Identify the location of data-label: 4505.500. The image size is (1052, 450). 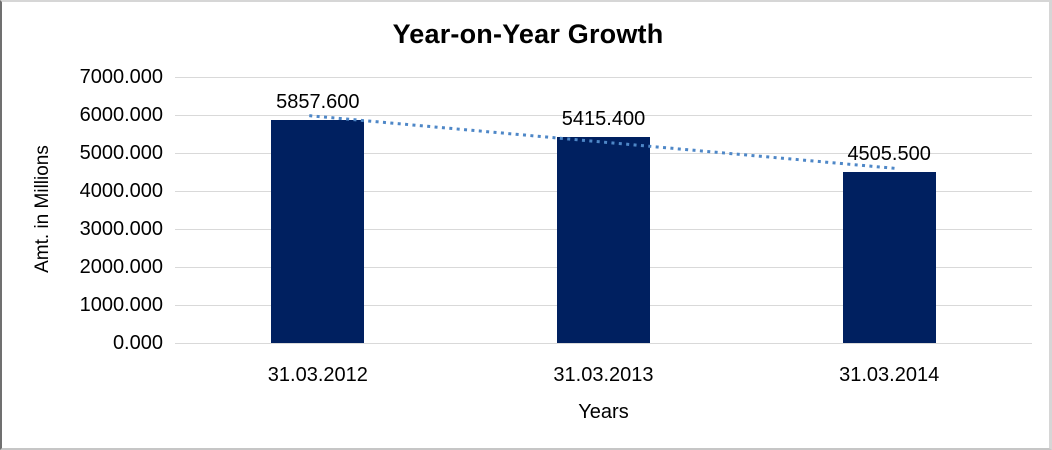
(889, 153).